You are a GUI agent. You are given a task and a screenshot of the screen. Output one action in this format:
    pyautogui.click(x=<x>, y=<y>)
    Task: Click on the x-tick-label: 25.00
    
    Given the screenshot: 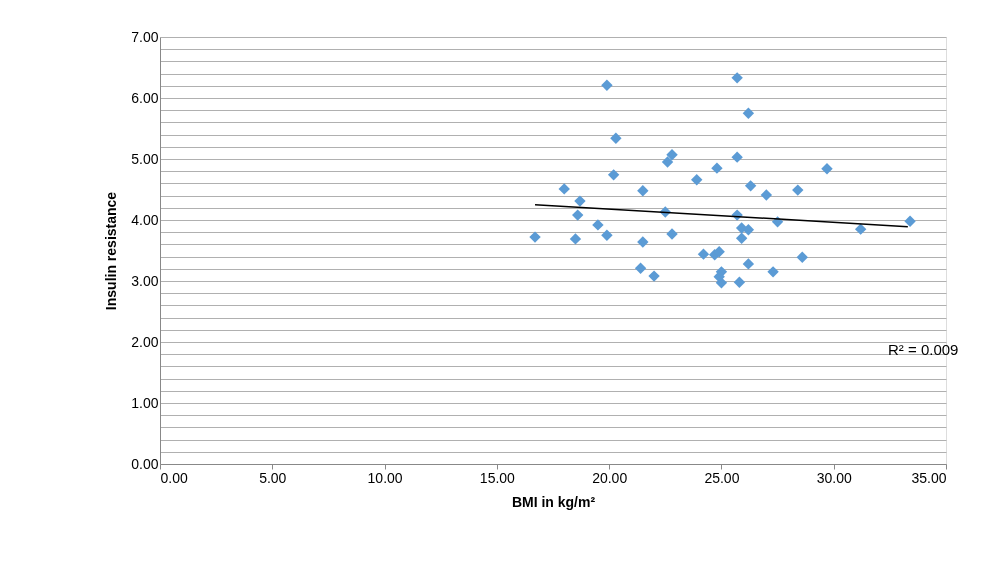 What is the action you would take?
    pyautogui.click(x=722, y=477)
    